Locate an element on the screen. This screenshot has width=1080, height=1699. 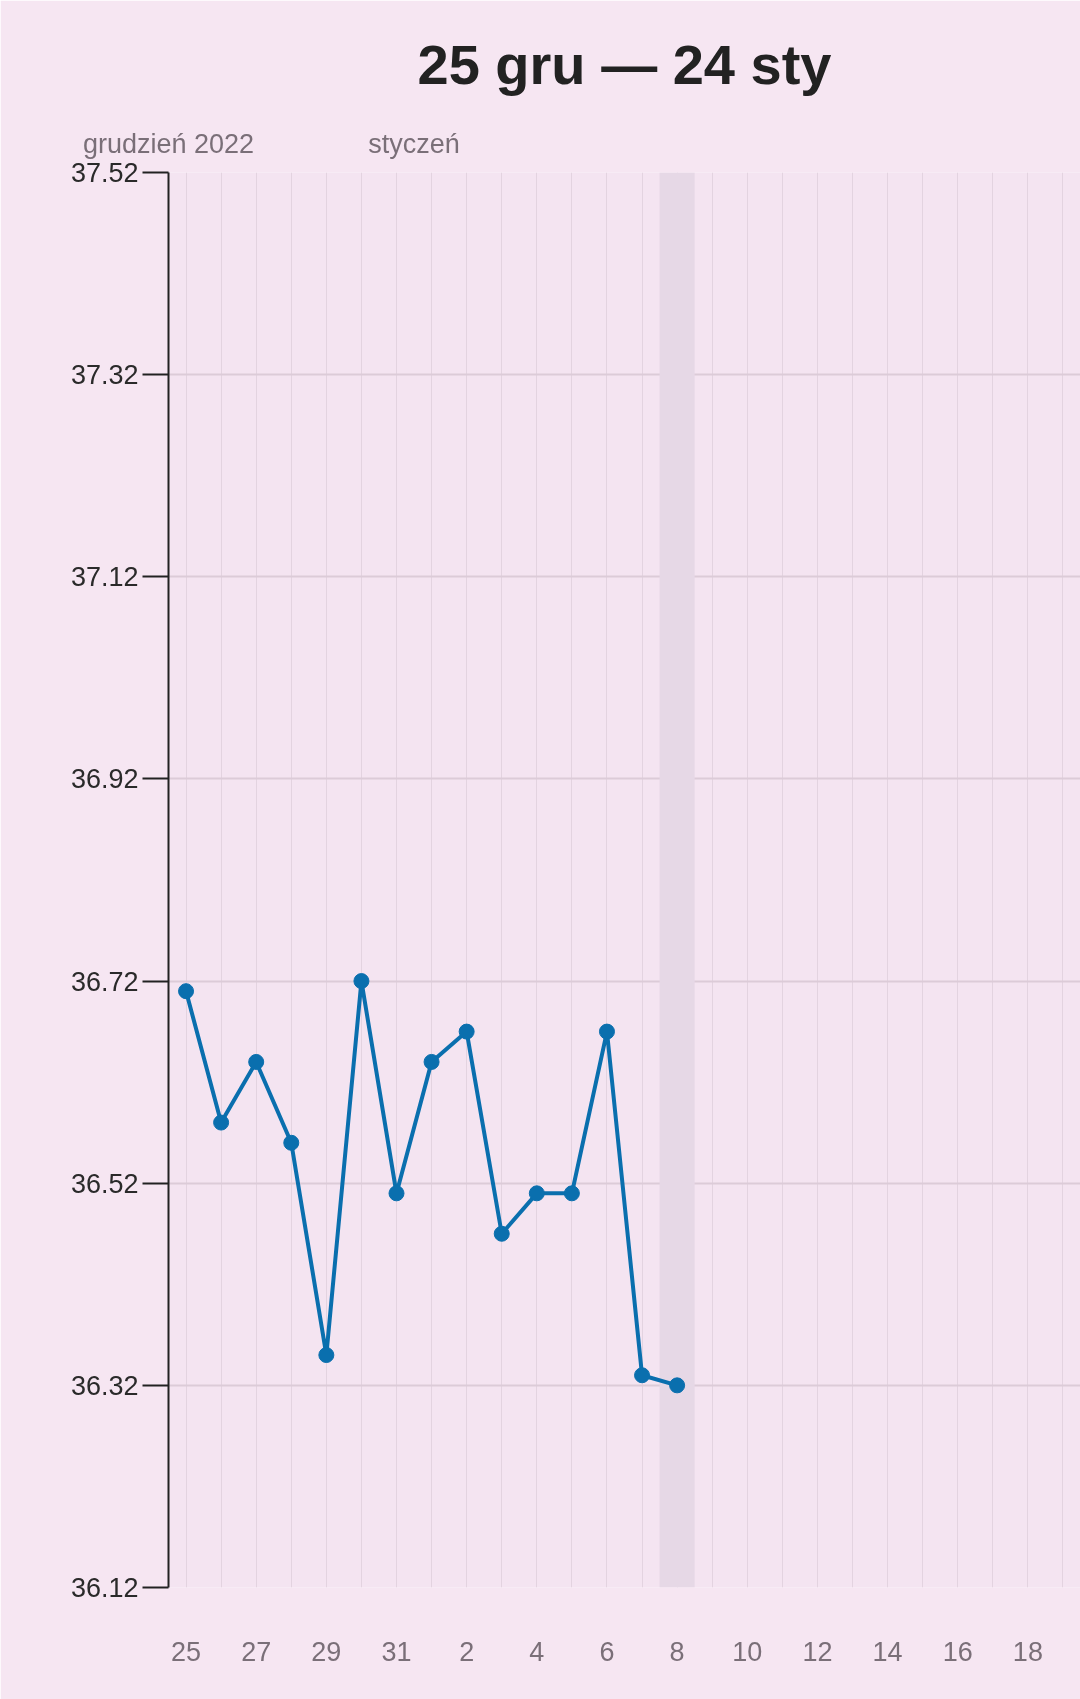
y-tick-label: 36.52 is located at coordinates (104, 1183).